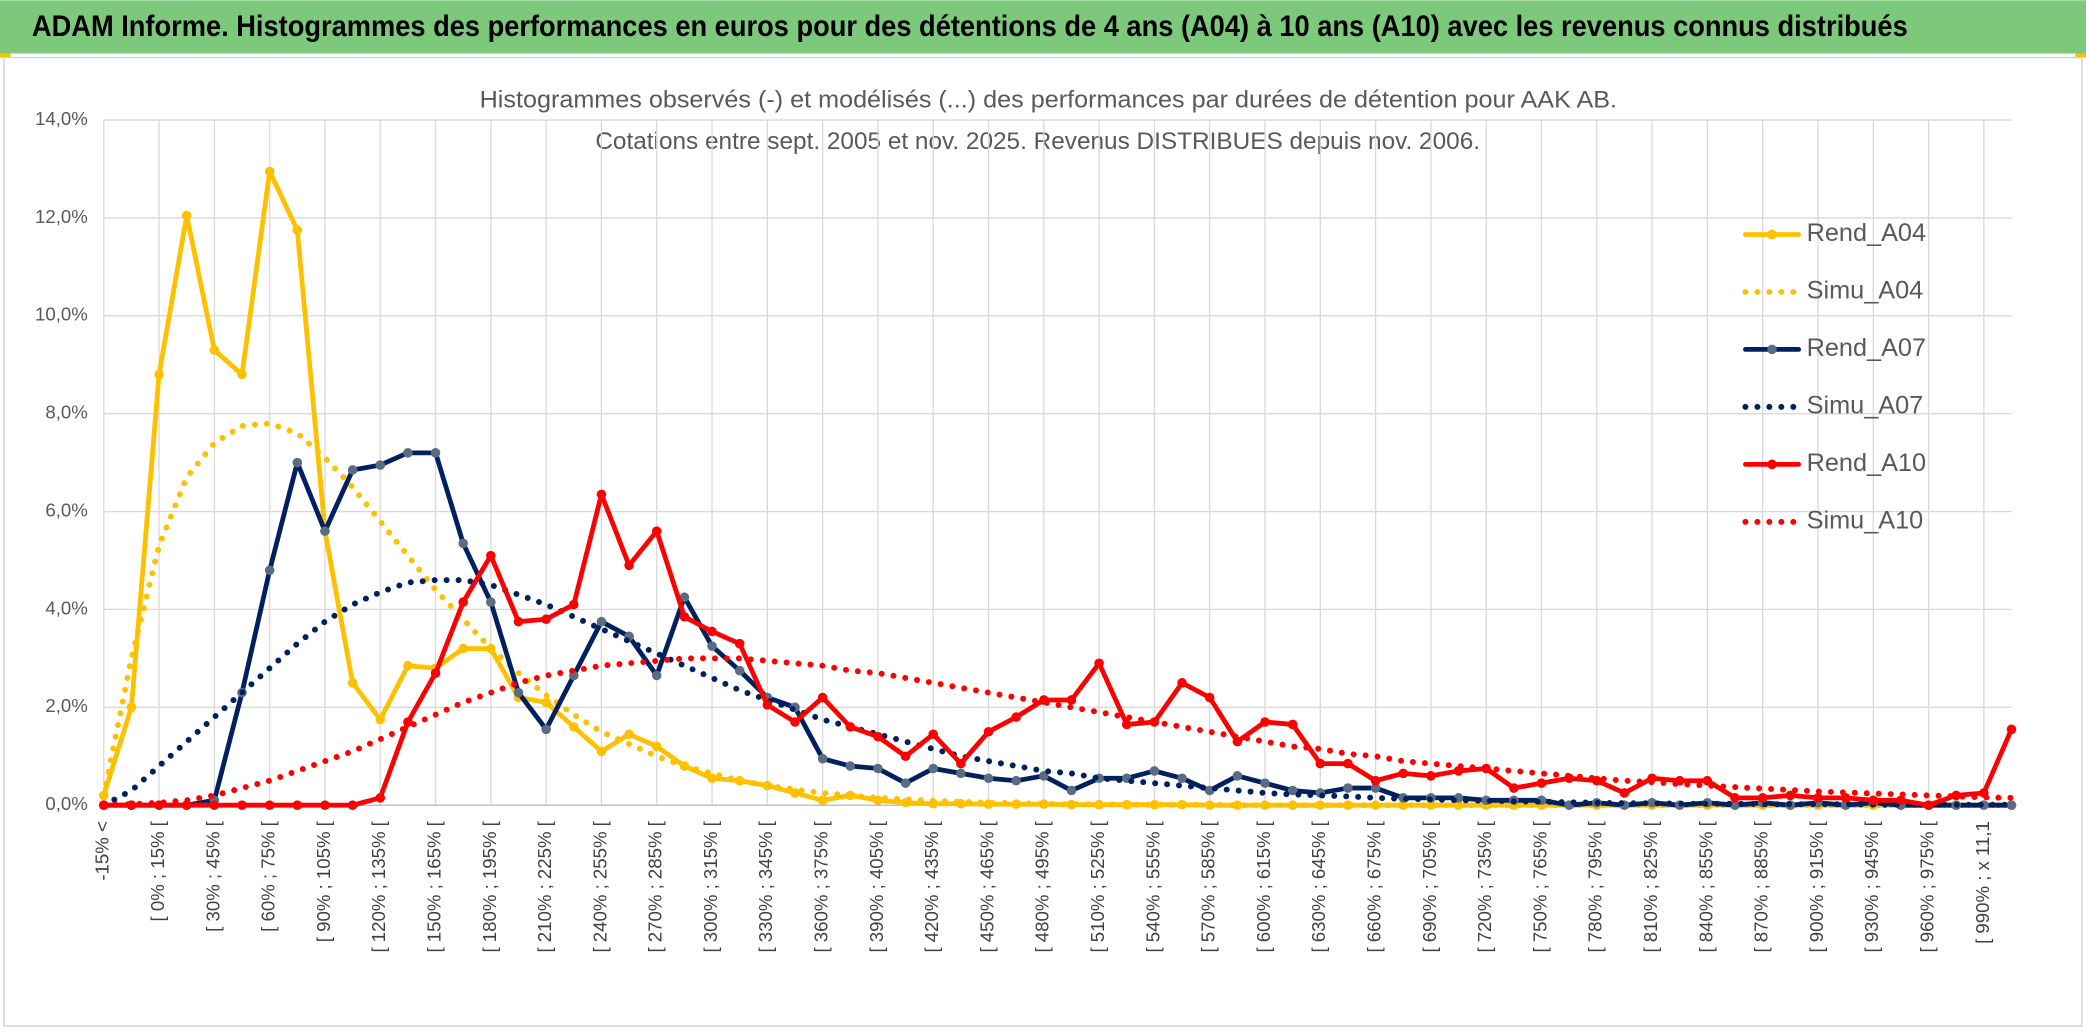  Describe the element at coordinates (5, 55) in the screenshot. I see `corner` at that location.